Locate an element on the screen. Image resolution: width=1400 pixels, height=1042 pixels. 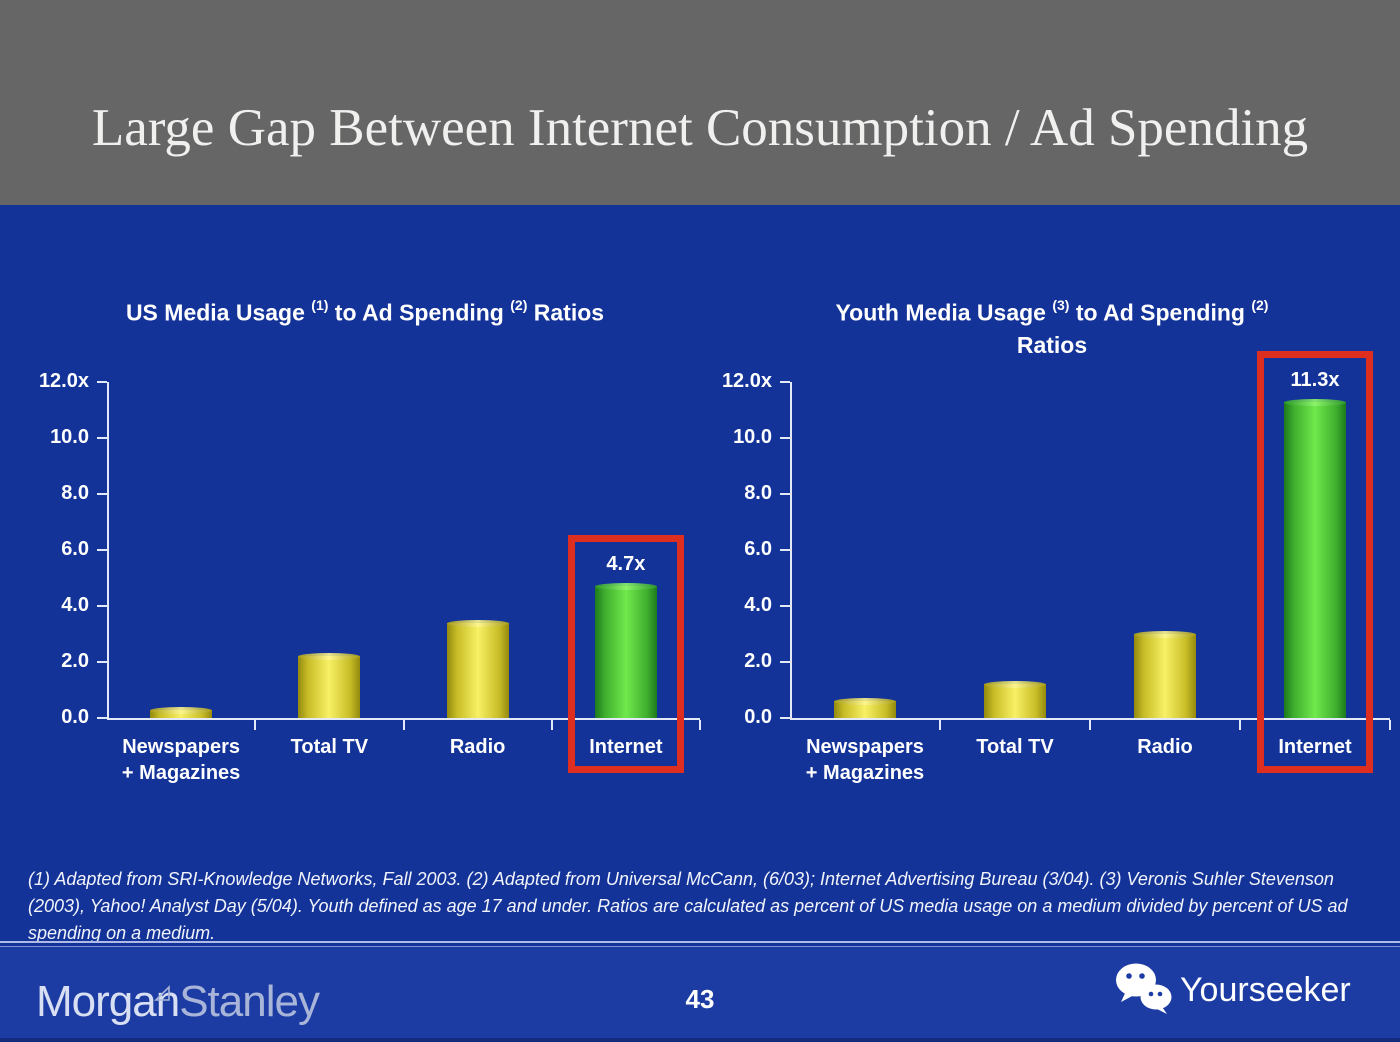
chart-title-text: Youth Media Usage is located at coordinates (944, 312).